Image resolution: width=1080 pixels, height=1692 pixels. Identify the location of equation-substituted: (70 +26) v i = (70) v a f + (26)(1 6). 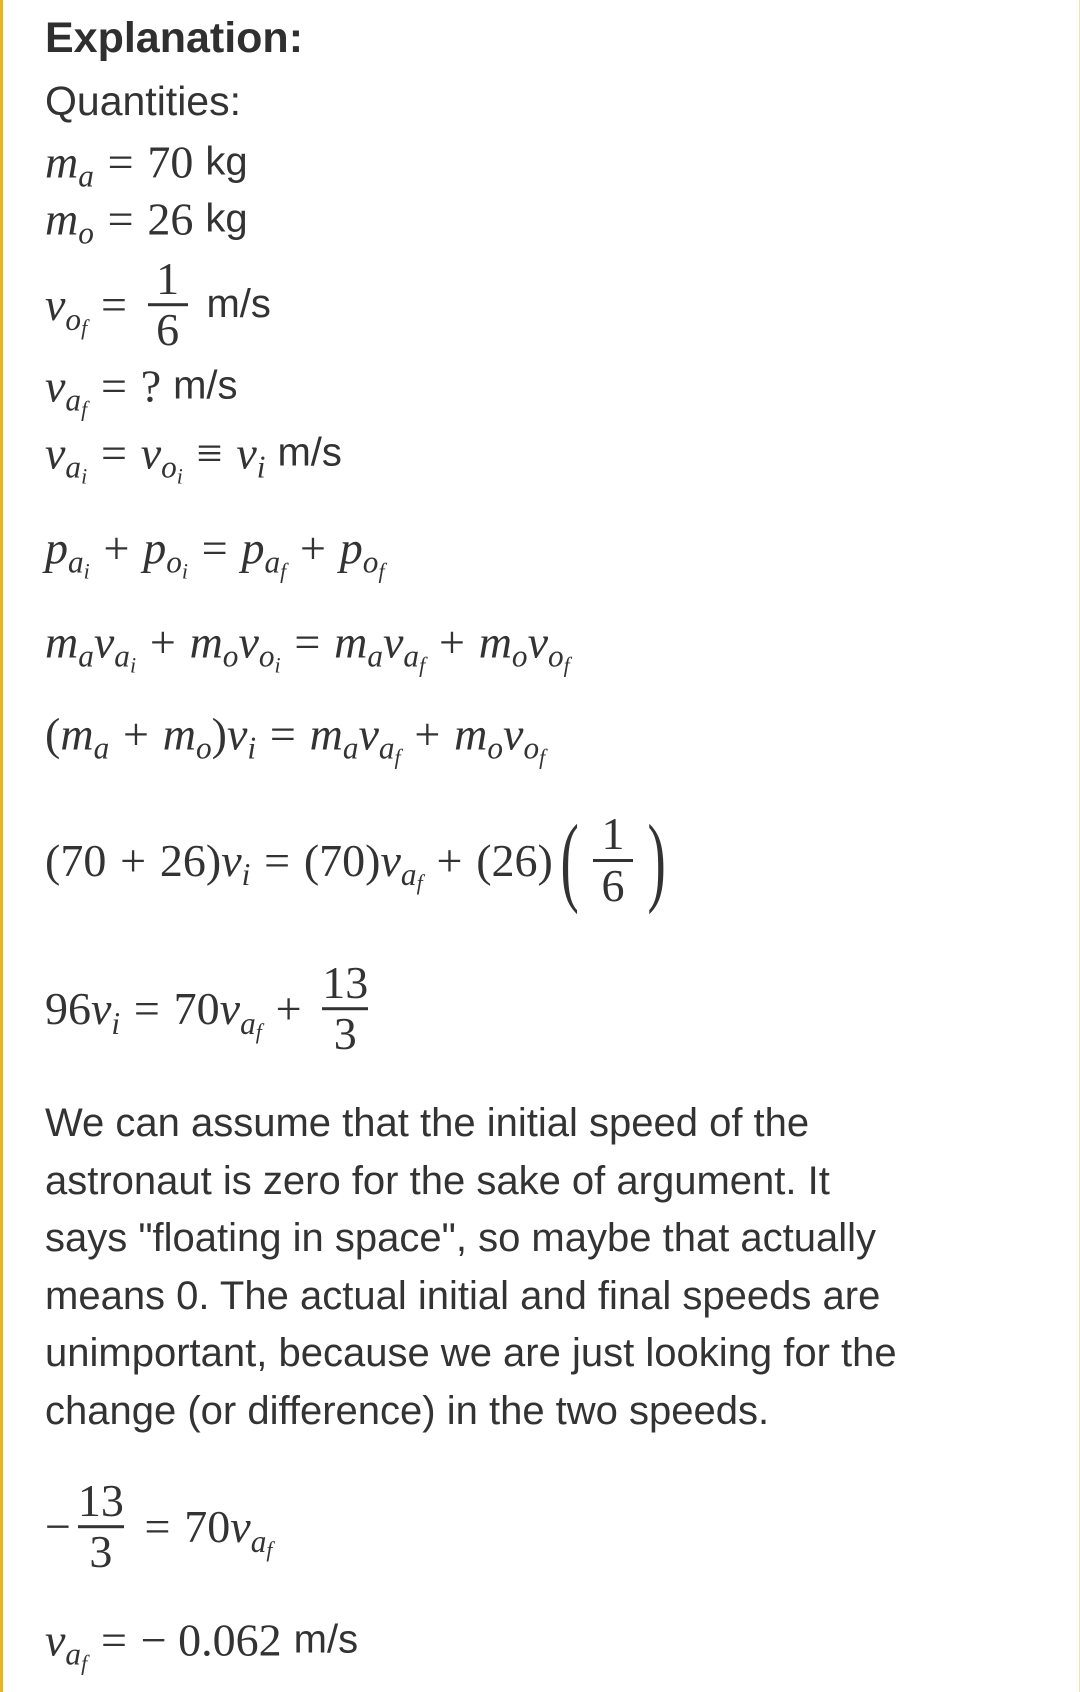
(359, 859).